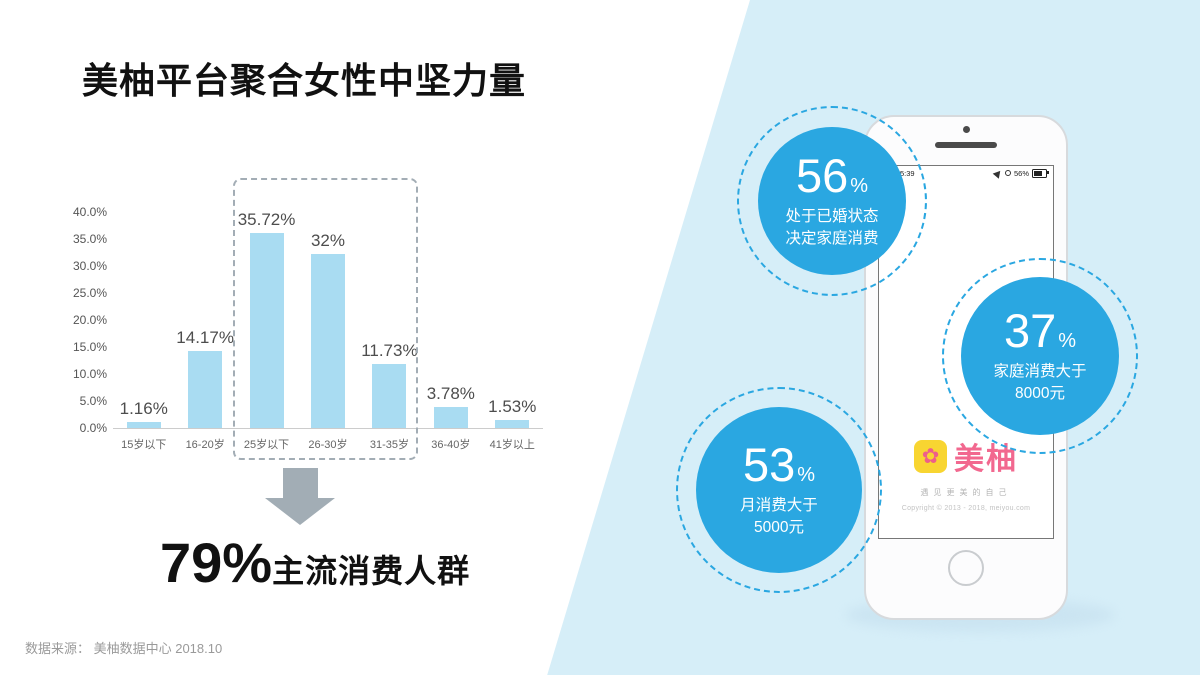  Describe the element at coordinates (966, 129) in the screenshot. I see `camera-dot-icon` at that location.